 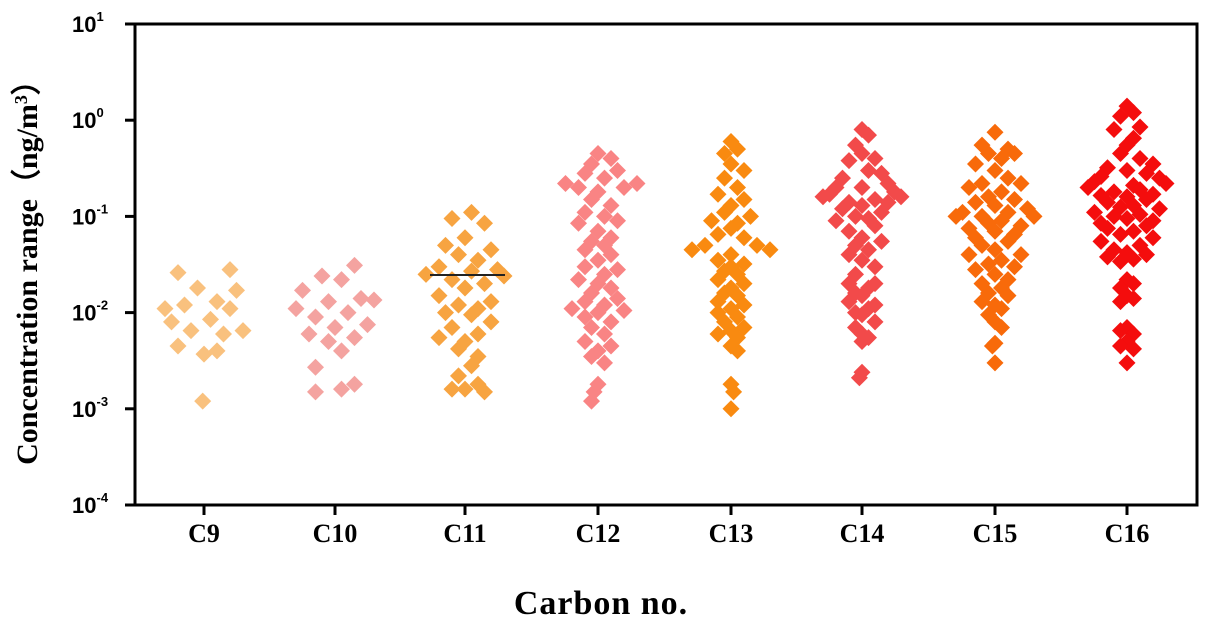 What do you see at coordinates (1127, 533) in the screenshot?
I see `x-tick-label-c16: C16` at bounding box center [1127, 533].